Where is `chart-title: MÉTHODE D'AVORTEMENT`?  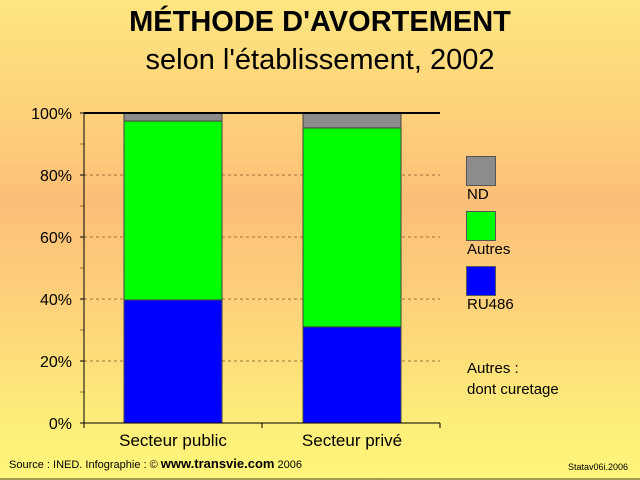
chart-title: MÉTHODE D'AVORTEMENT is located at coordinates (320, 22).